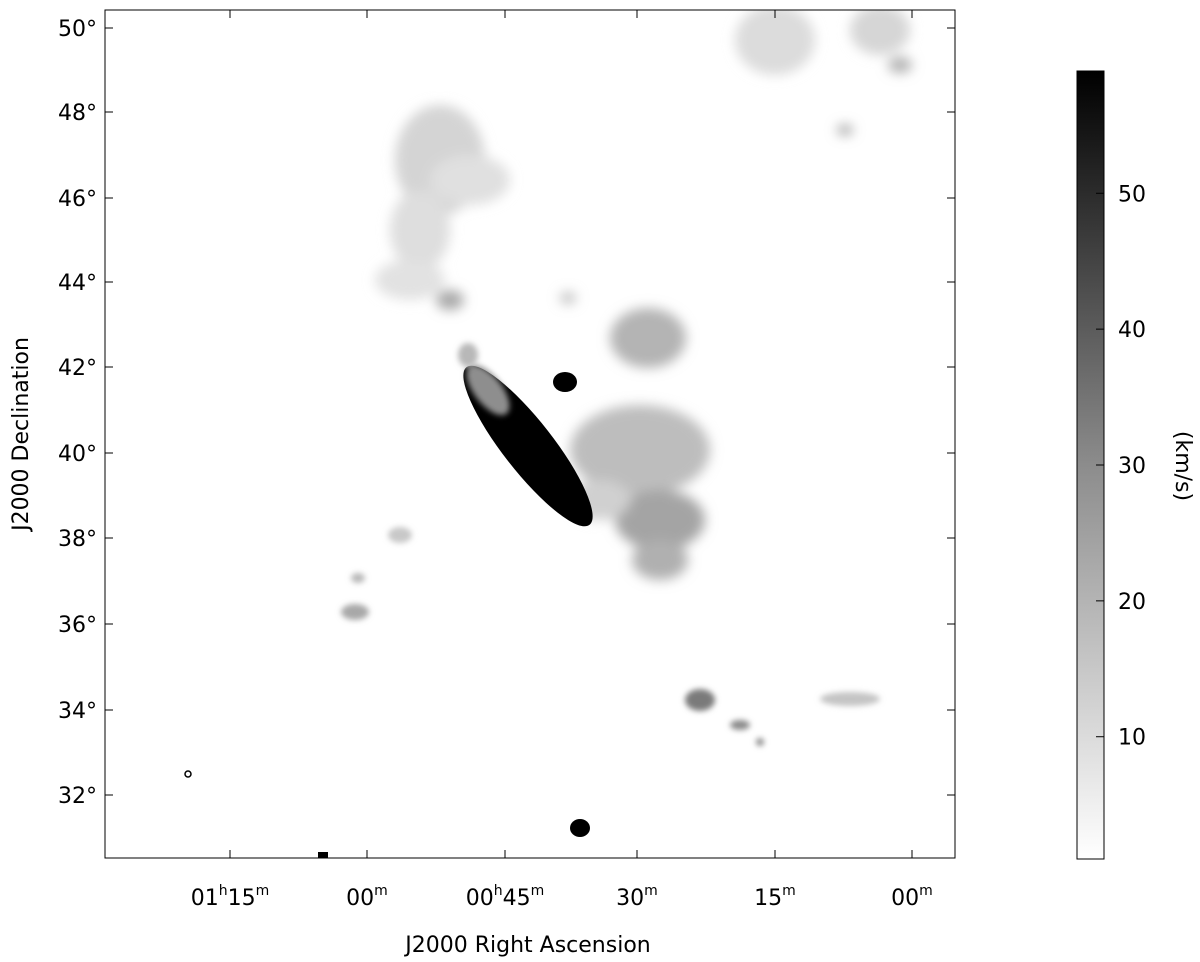 Image resolution: width=1200 pixels, height=962 pixels. What do you see at coordinates (77, 29) in the screenshot?
I see `y-tick-label: 50°` at bounding box center [77, 29].